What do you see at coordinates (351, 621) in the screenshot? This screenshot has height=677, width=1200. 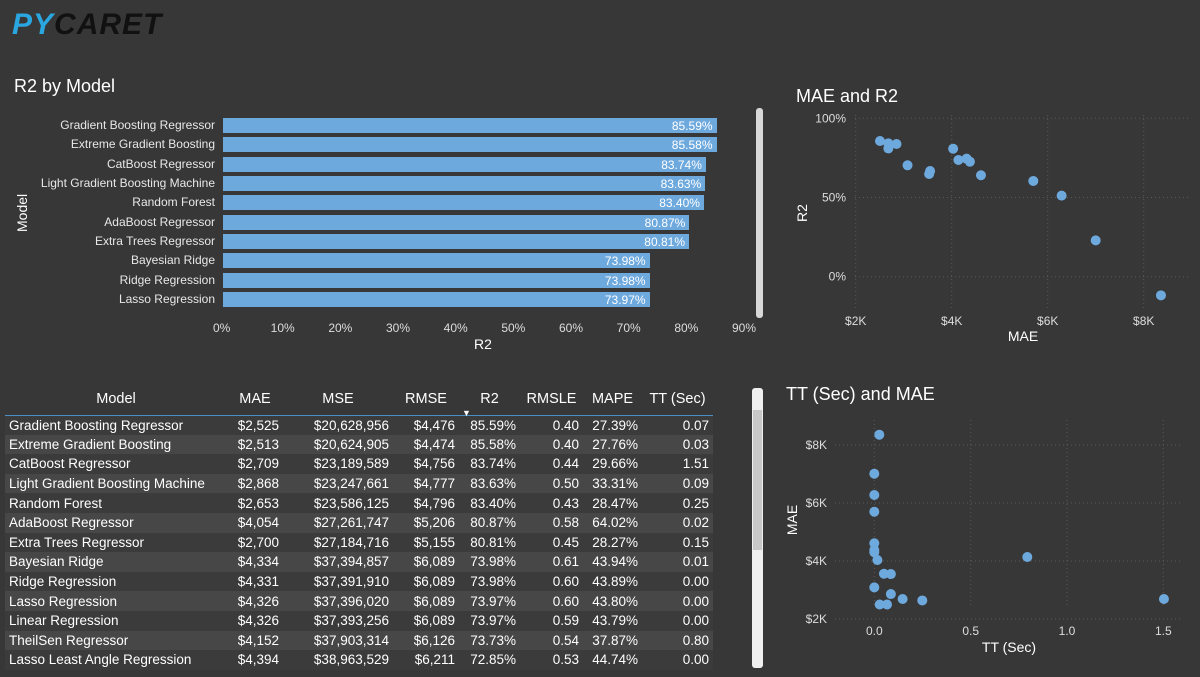 I see `table-cell: $37,393,256` at bounding box center [351, 621].